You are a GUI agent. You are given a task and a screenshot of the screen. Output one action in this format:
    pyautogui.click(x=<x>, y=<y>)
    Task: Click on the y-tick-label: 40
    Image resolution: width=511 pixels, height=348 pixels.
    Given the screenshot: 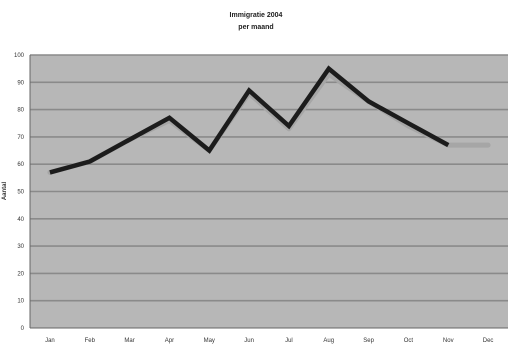 What is the action you would take?
    pyautogui.click(x=20, y=220)
    